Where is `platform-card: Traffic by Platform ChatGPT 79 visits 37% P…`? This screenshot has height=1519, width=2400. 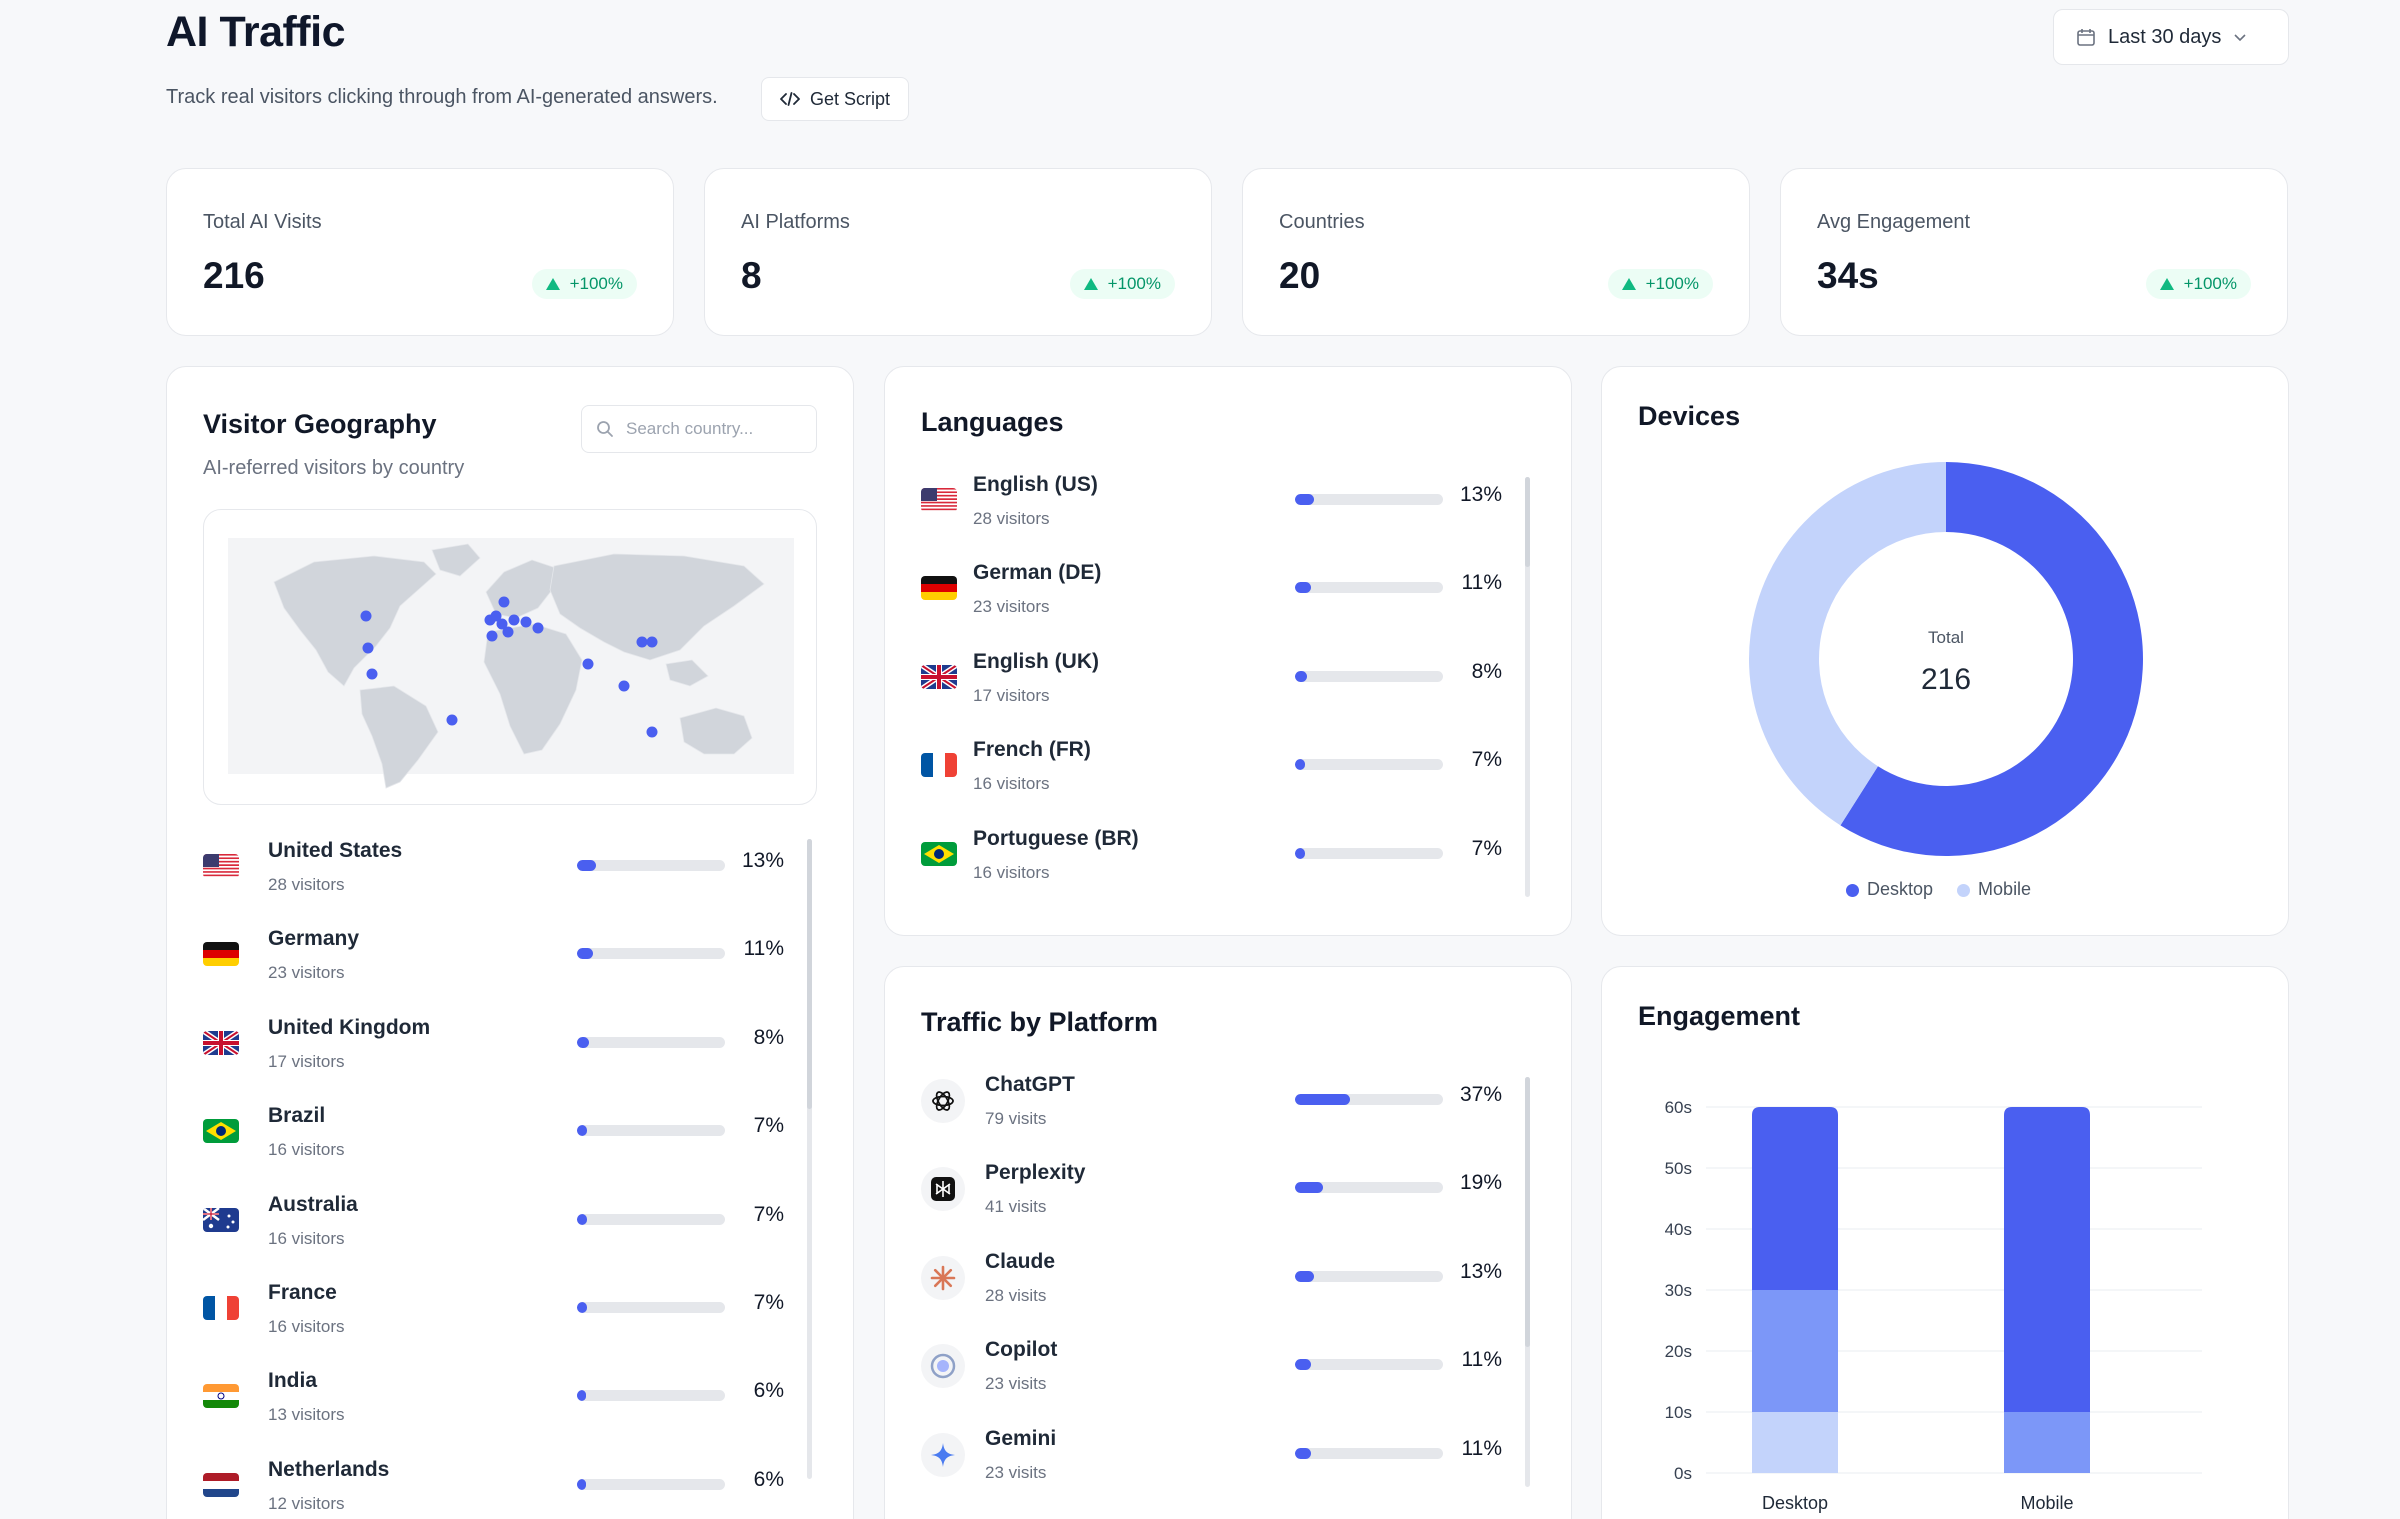
platform-card: Traffic by Platform ChatGPT 79 visits 37% P… is located at coordinates (1228, 1242).